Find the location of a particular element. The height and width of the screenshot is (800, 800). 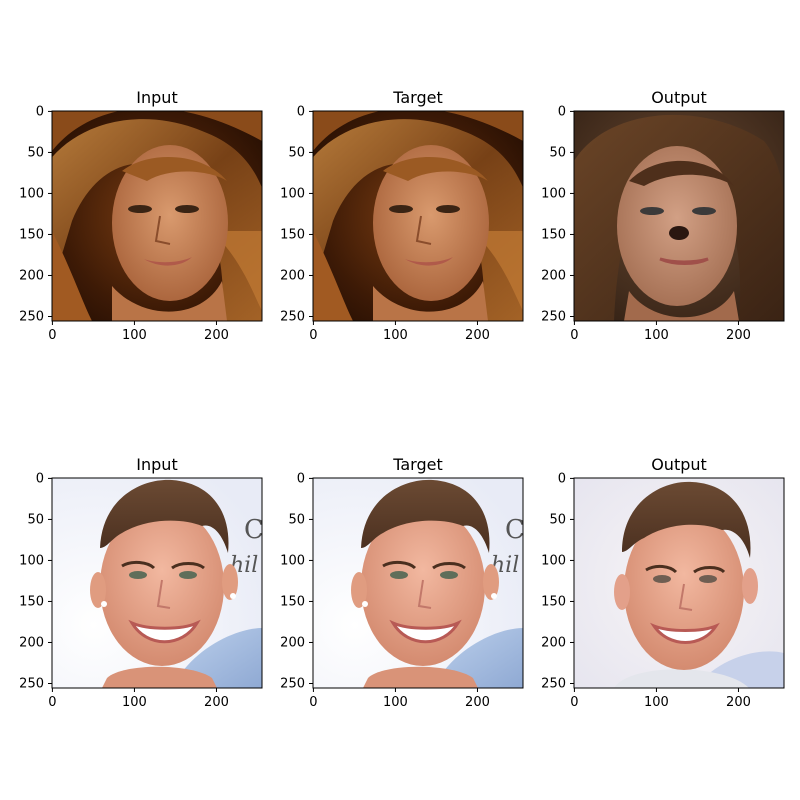

axes-panel-2: Target 0 100 200 0 50 100 150 200 250 is located at coordinates (402, 215).